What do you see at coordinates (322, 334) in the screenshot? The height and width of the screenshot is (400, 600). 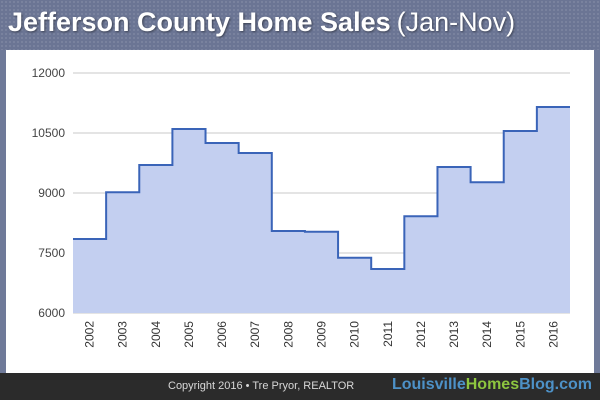 I see `x-tick-label: 2009` at bounding box center [322, 334].